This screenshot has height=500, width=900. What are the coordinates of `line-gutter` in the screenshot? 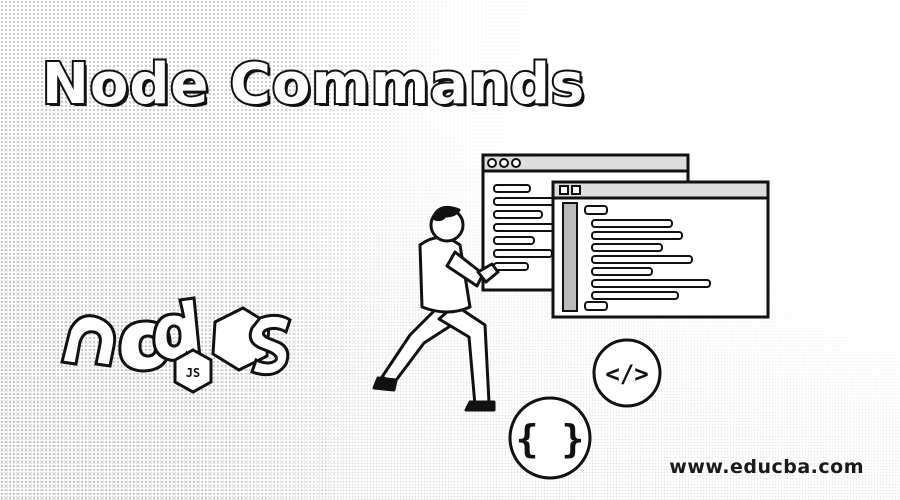 It's located at (570, 257).